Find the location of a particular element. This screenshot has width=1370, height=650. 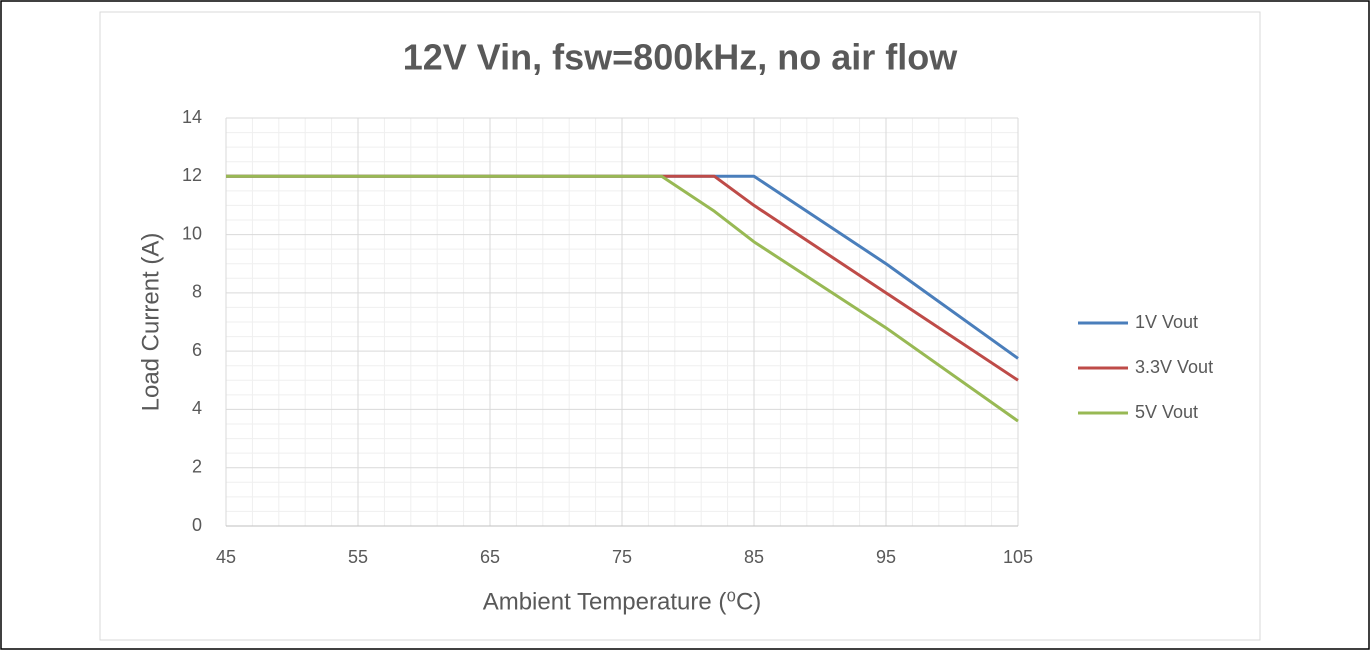

legend-label: 5V Vout is located at coordinates (1166, 412).